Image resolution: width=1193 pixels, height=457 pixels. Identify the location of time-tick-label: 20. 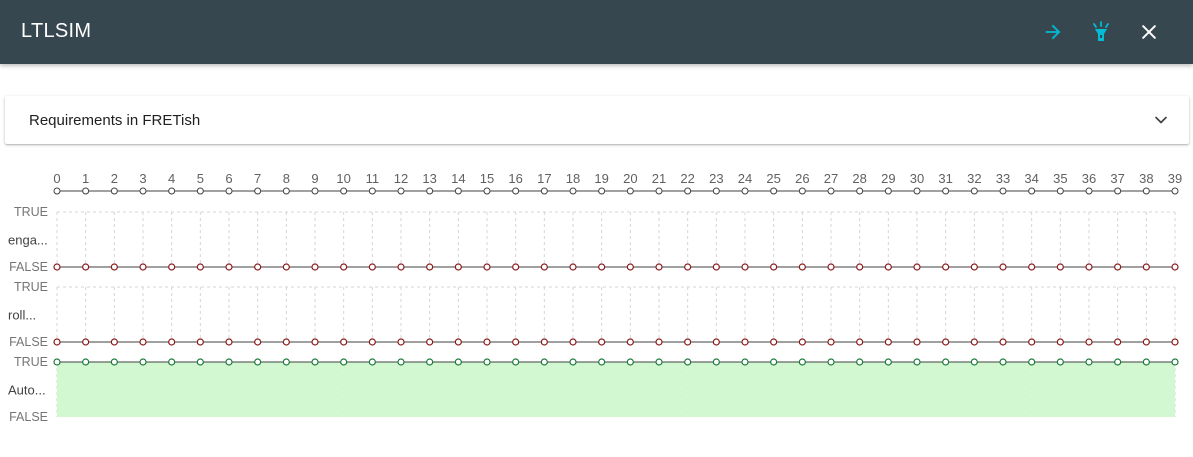
(630, 178).